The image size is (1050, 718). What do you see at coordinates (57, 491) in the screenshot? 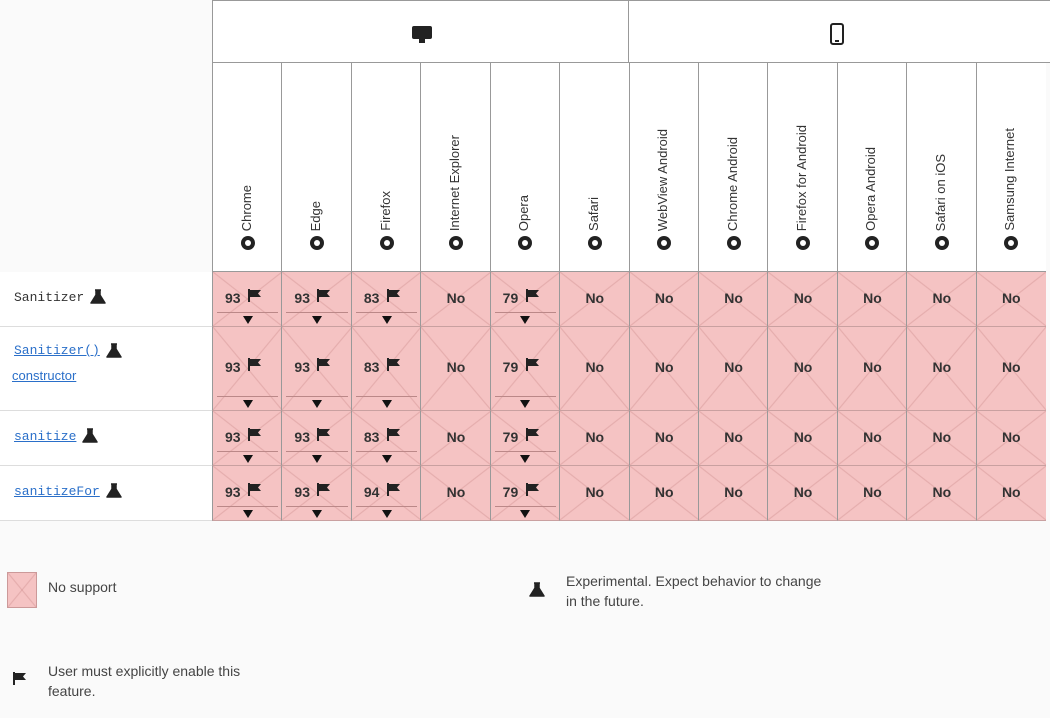
I see `feature-label: sanitizeFor` at bounding box center [57, 491].